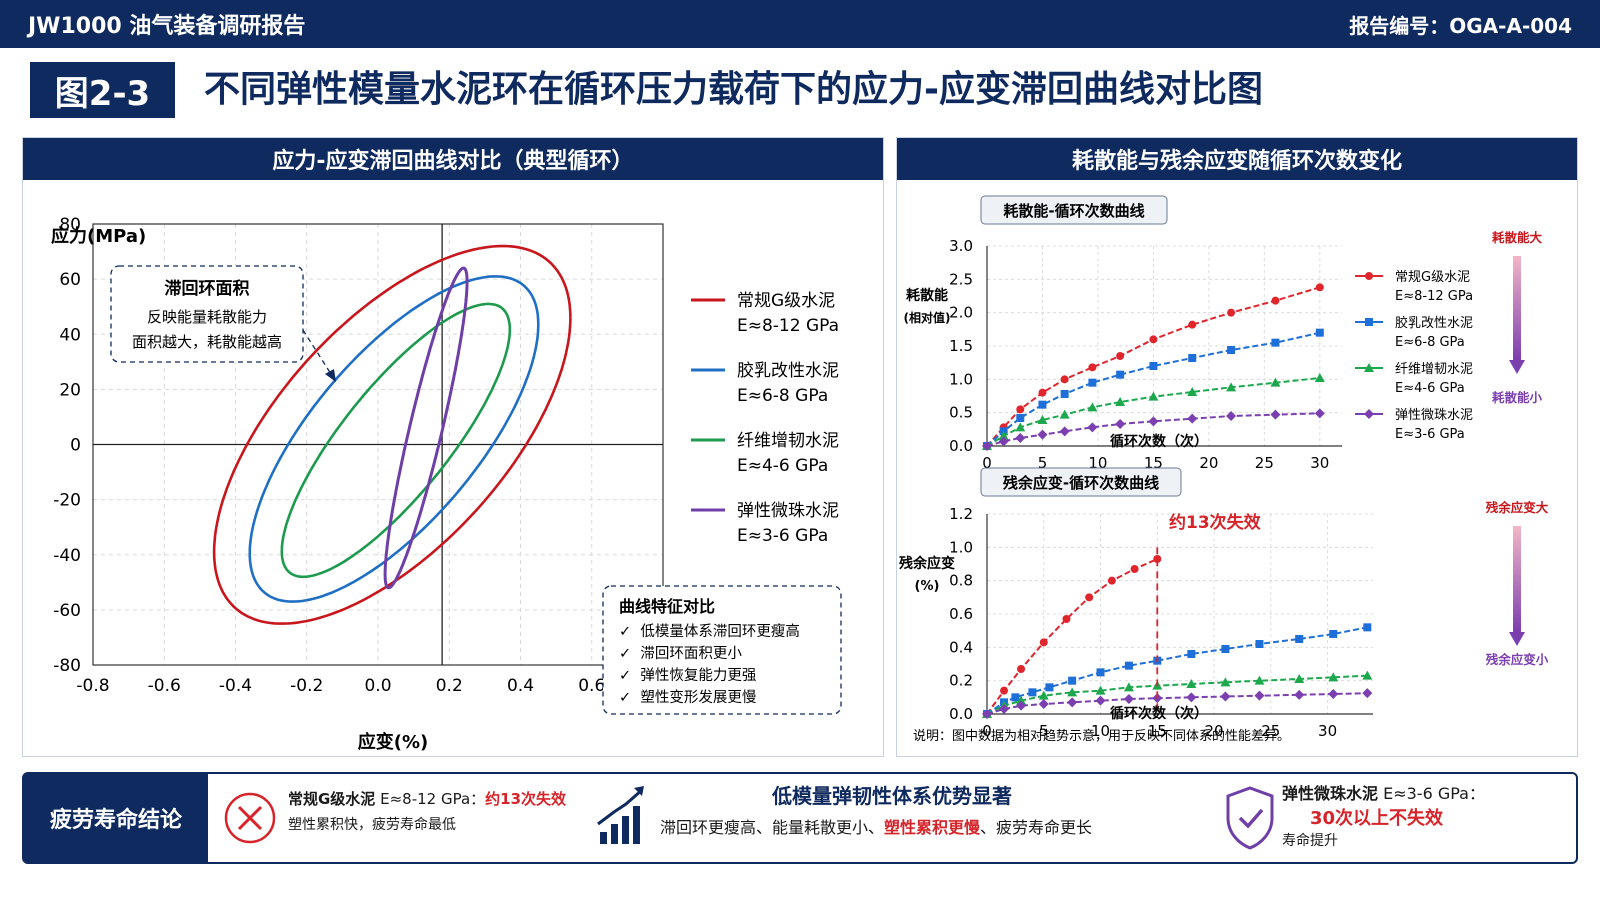 The image size is (1600, 900). Describe the element at coordinates (433, 799) in the screenshot. I see `c1-modulus: E≈8-12 GPa：` at that location.